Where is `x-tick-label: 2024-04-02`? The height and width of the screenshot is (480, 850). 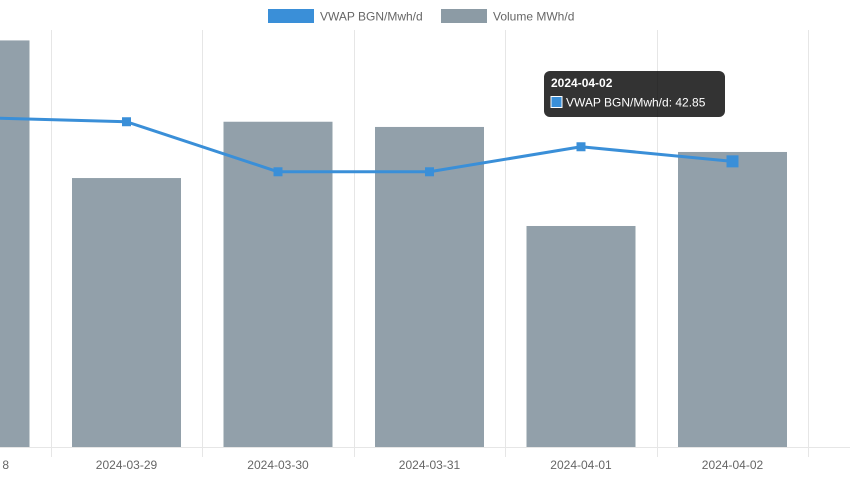
x-tick-label: 2024-04-02 is located at coordinates (733, 465).